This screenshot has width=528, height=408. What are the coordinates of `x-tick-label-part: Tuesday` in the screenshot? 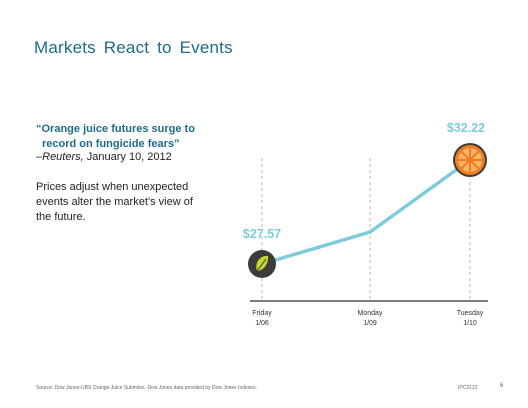 It's located at (470, 313).